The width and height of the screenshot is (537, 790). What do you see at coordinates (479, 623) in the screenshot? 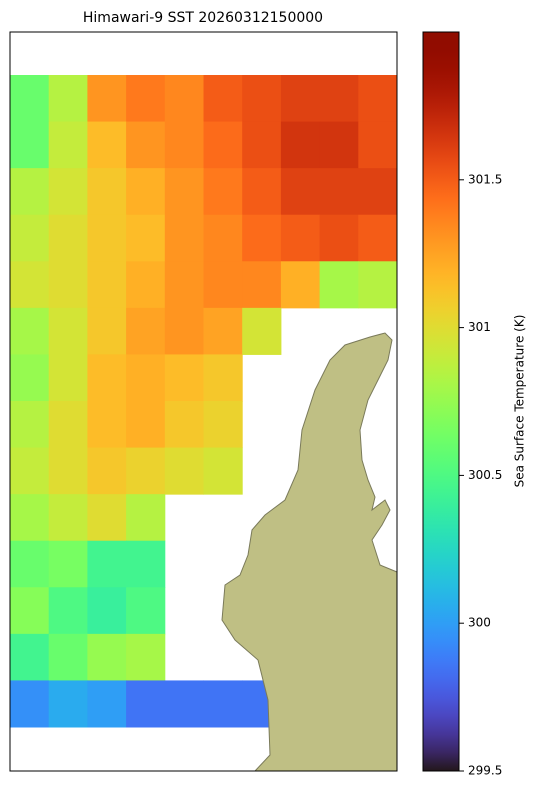
I see `colorbar-tick-label: 300` at bounding box center [479, 623].